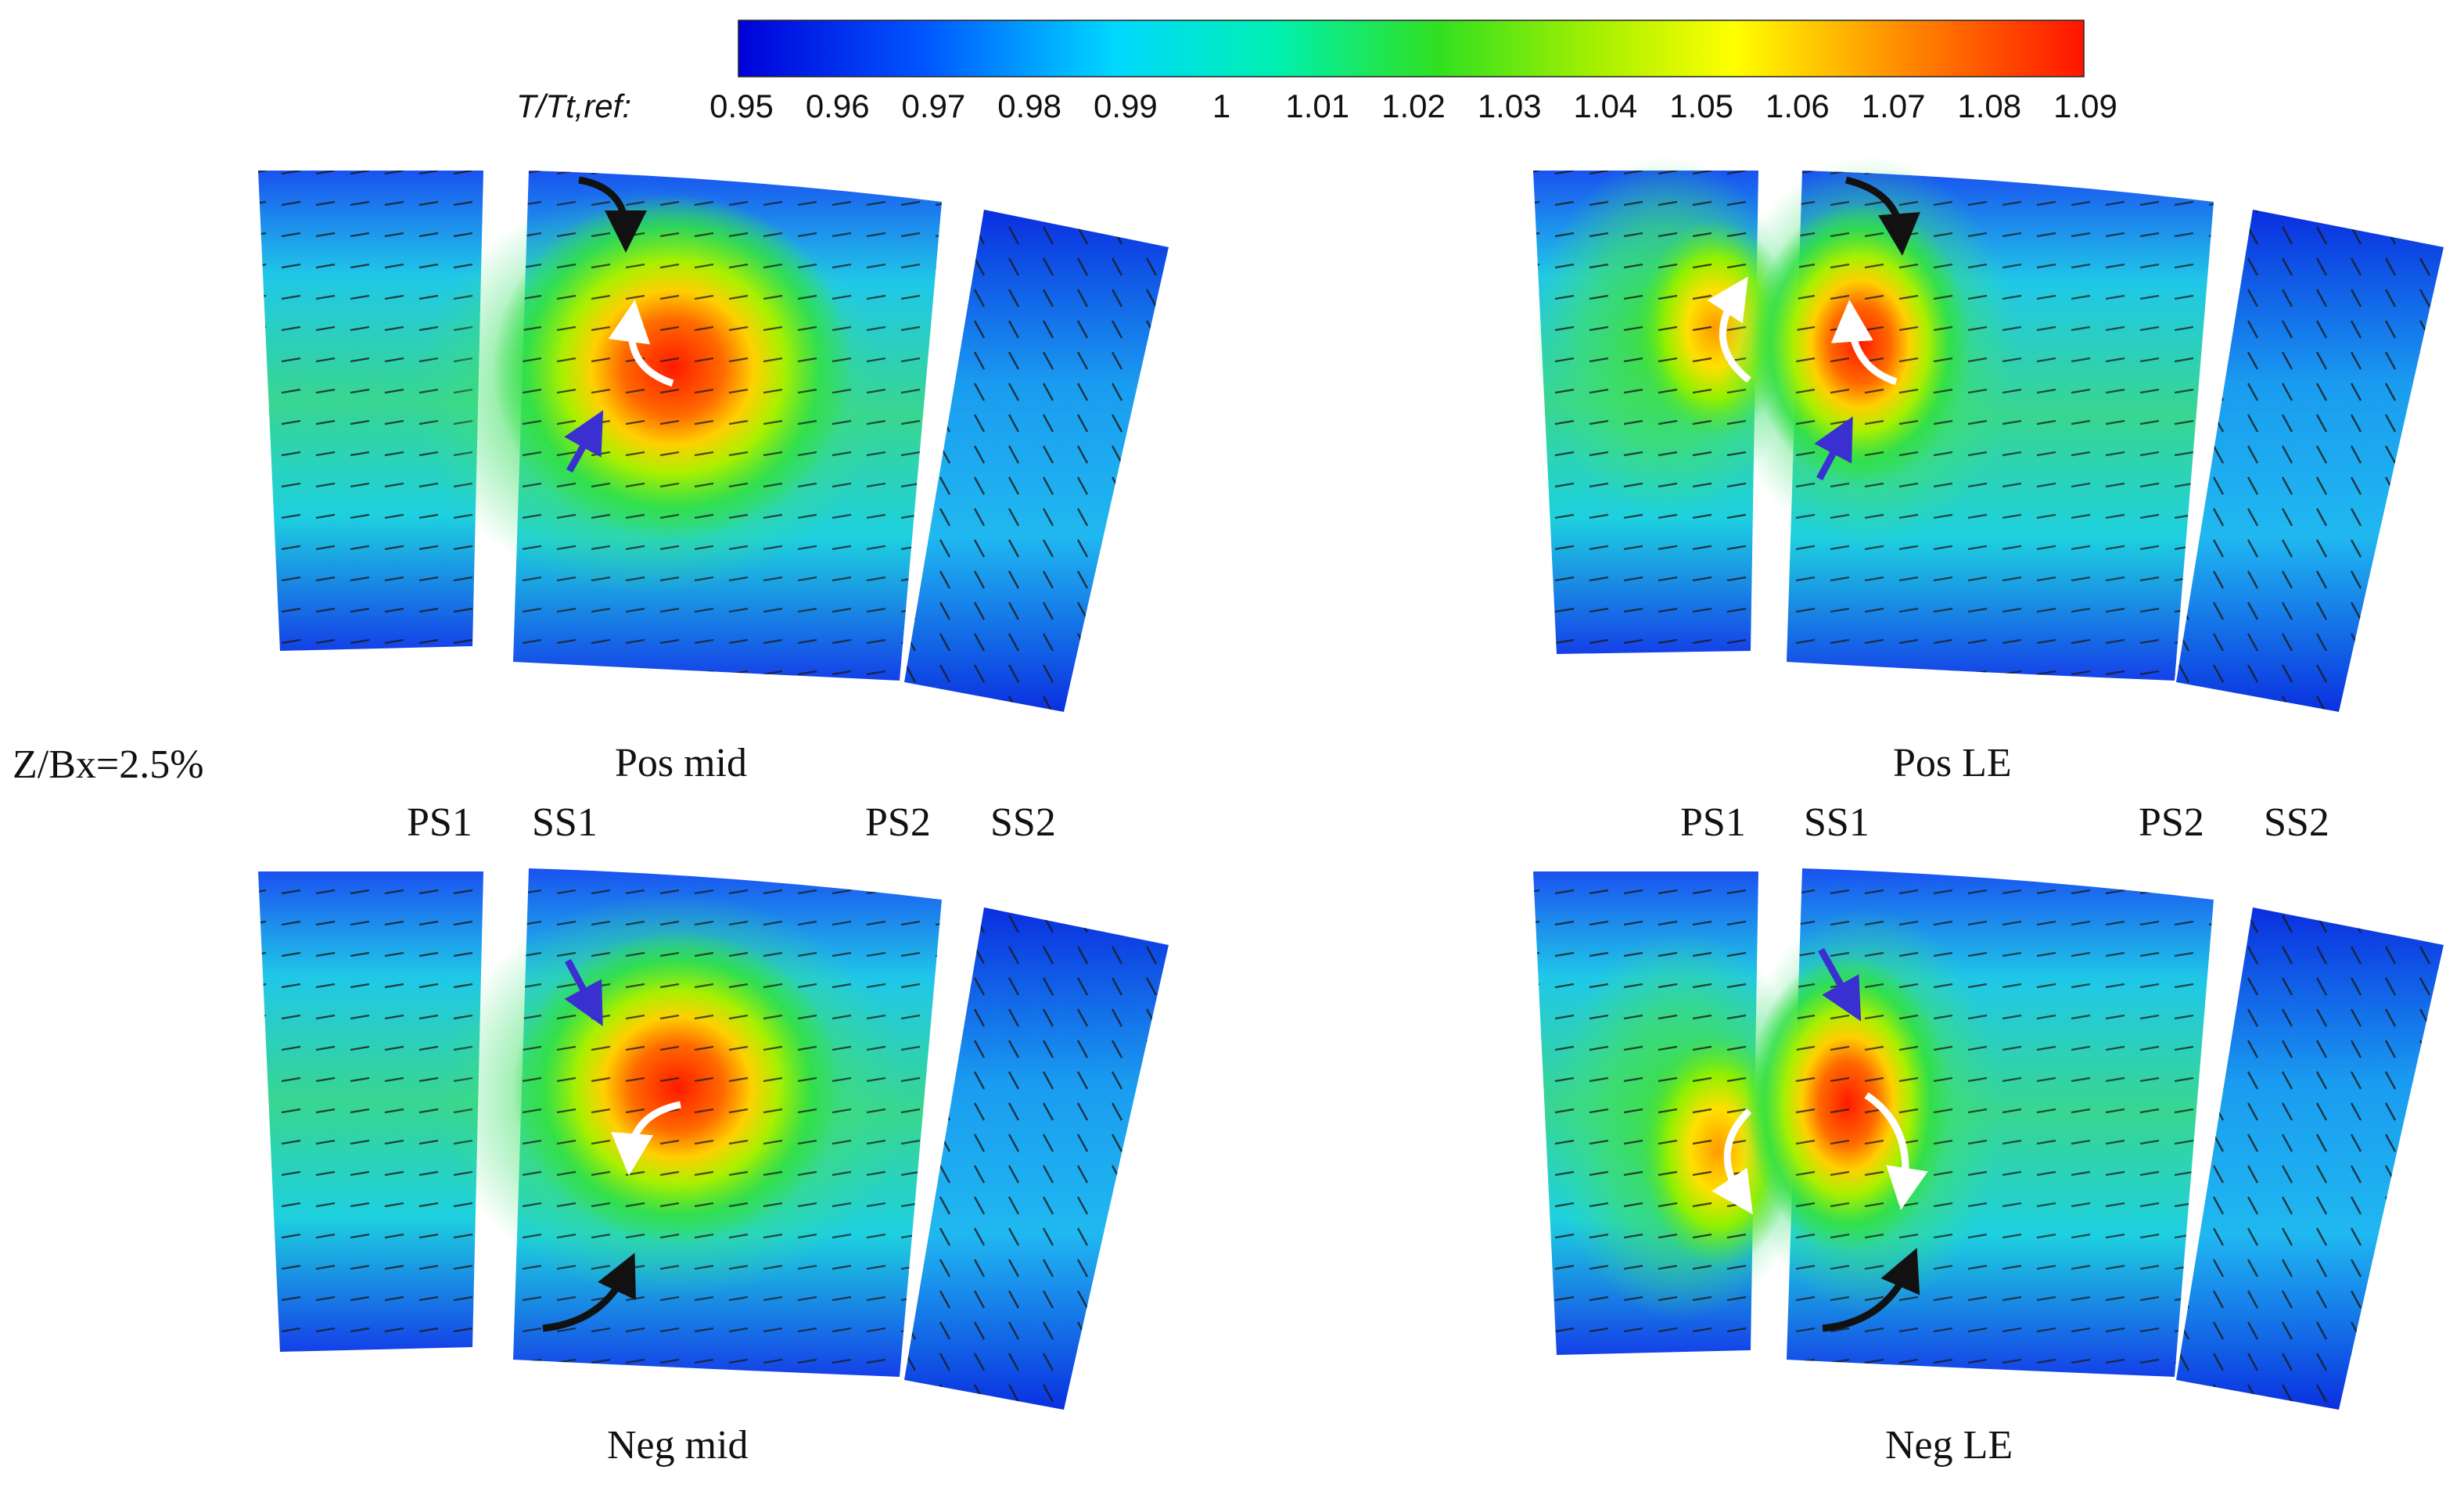 Image resolution: width=2464 pixels, height=1502 pixels. Describe the element at coordinates (1988, 434) in the screenshot. I see `panel-pos-le` at that location.